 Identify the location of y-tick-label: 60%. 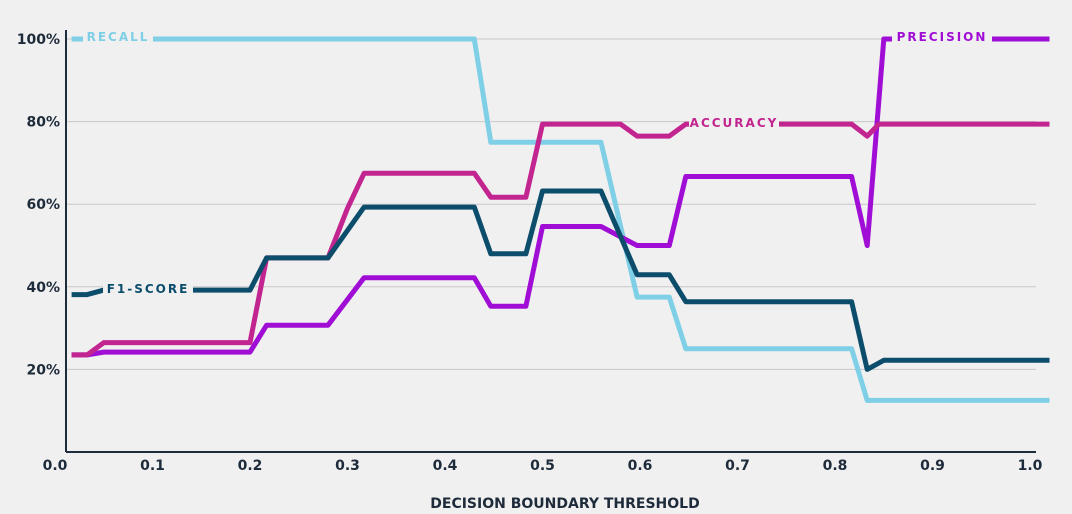
(43, 205).